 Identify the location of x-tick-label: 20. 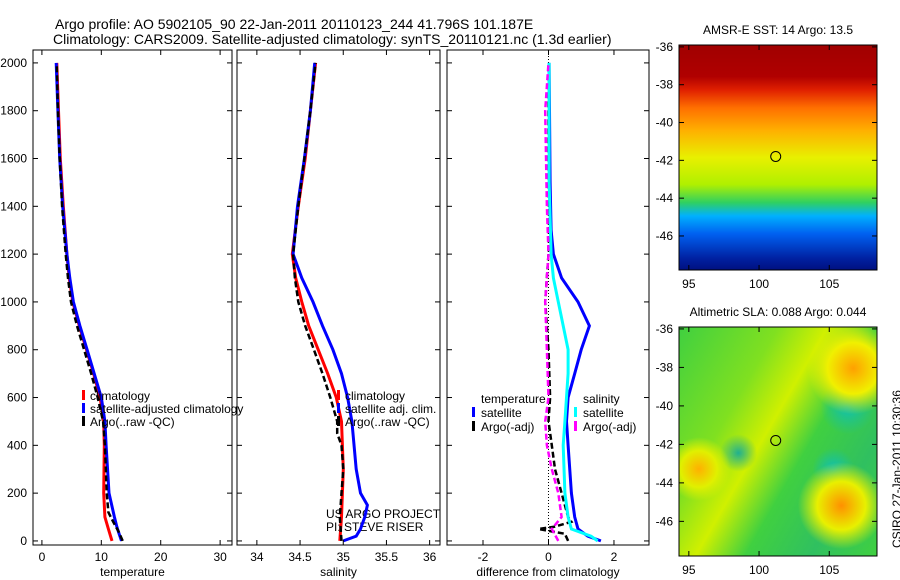
(161, 557).